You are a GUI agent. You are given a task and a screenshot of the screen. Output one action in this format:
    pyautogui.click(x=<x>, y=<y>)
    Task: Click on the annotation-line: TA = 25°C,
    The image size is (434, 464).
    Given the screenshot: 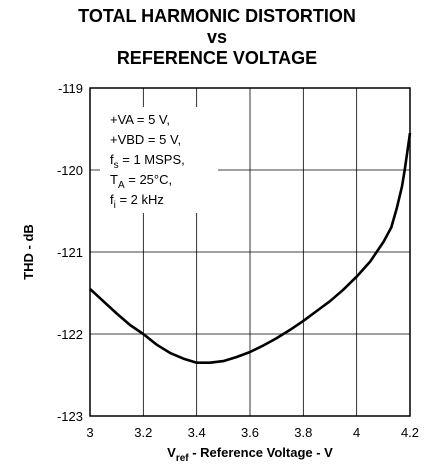 What is the action you would take?
    pyautogui.click(x=141, y=181)
    